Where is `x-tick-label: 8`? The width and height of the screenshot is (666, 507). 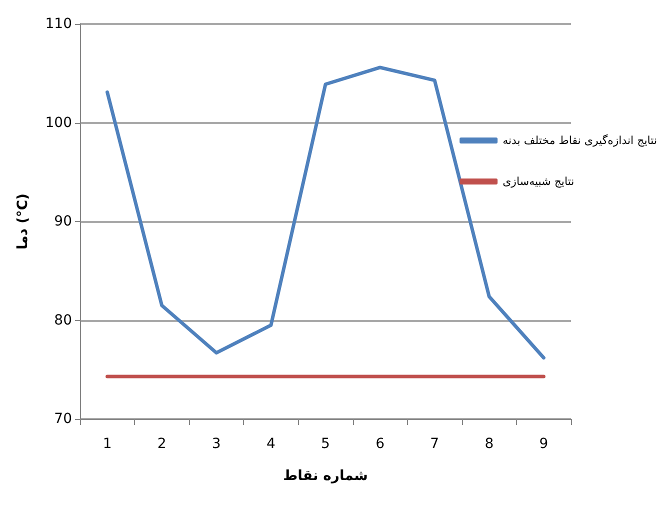
x-tick-label: 8 is located at coordinates (489, 444).